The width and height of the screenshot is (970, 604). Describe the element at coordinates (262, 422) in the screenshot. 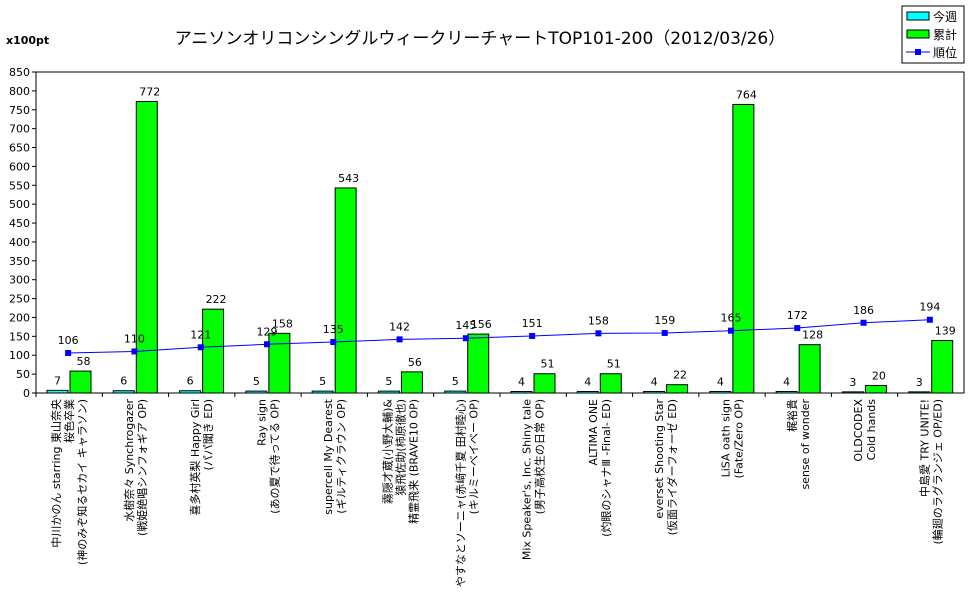

I see `category-label-line: Ray sign` at that location.